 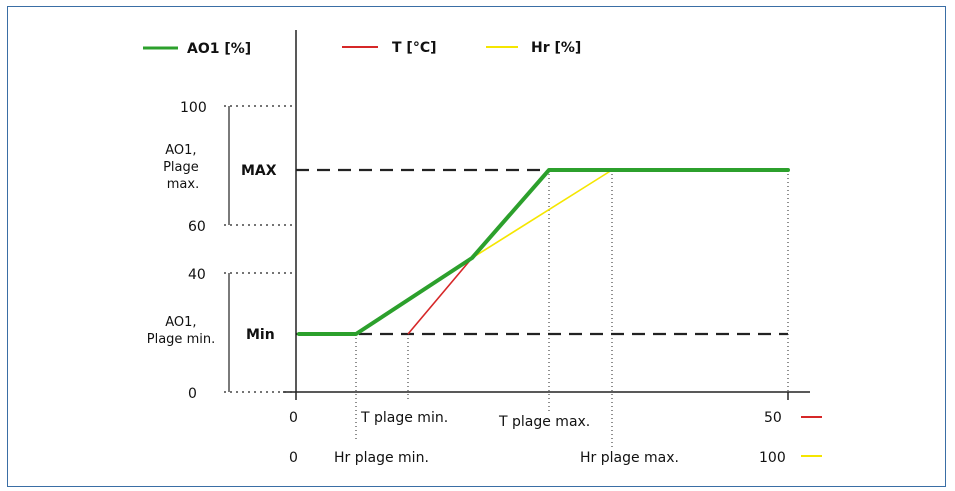 I want to click on x-hr-end: 100, so click(x=772, y=458).